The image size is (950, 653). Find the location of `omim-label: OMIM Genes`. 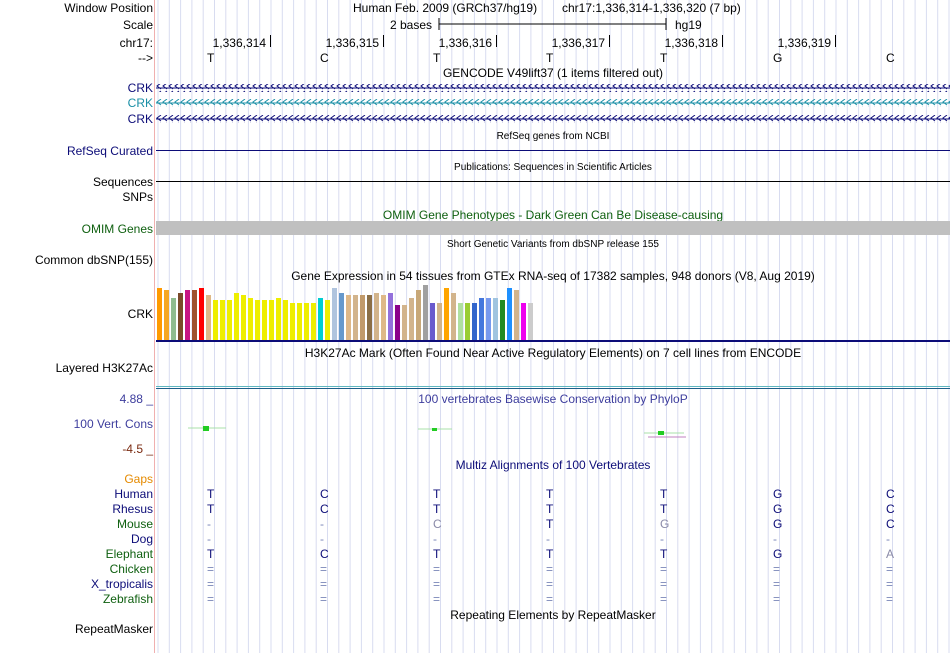

omim-label: OMIM Genes is located at coordinates (117, 229).